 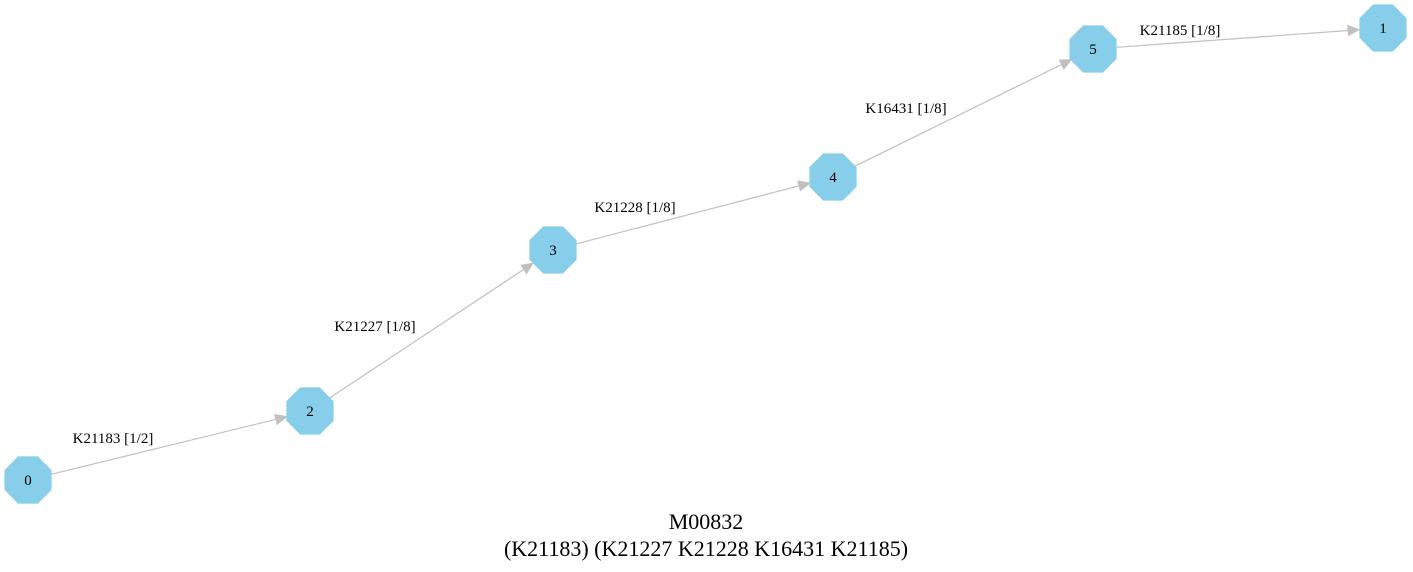 I want to click on edge-label: K21227 [1/8], so click(x=374, y=327).